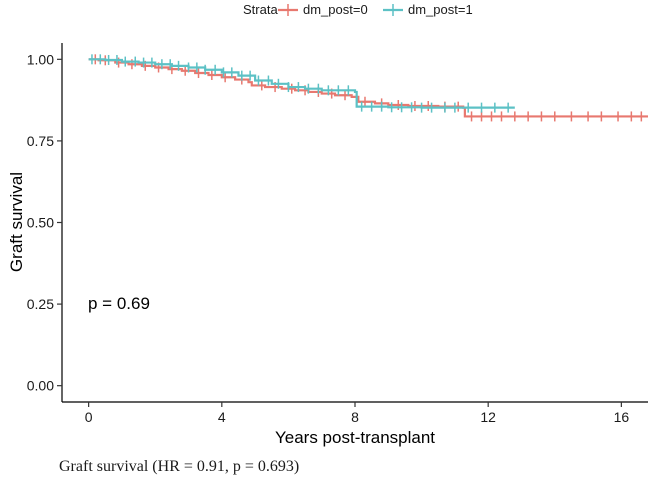 Image resolution: width=650 pixels, height=480 pixels. I want to click on y-tick-label: 1.00, so click(40, 59).